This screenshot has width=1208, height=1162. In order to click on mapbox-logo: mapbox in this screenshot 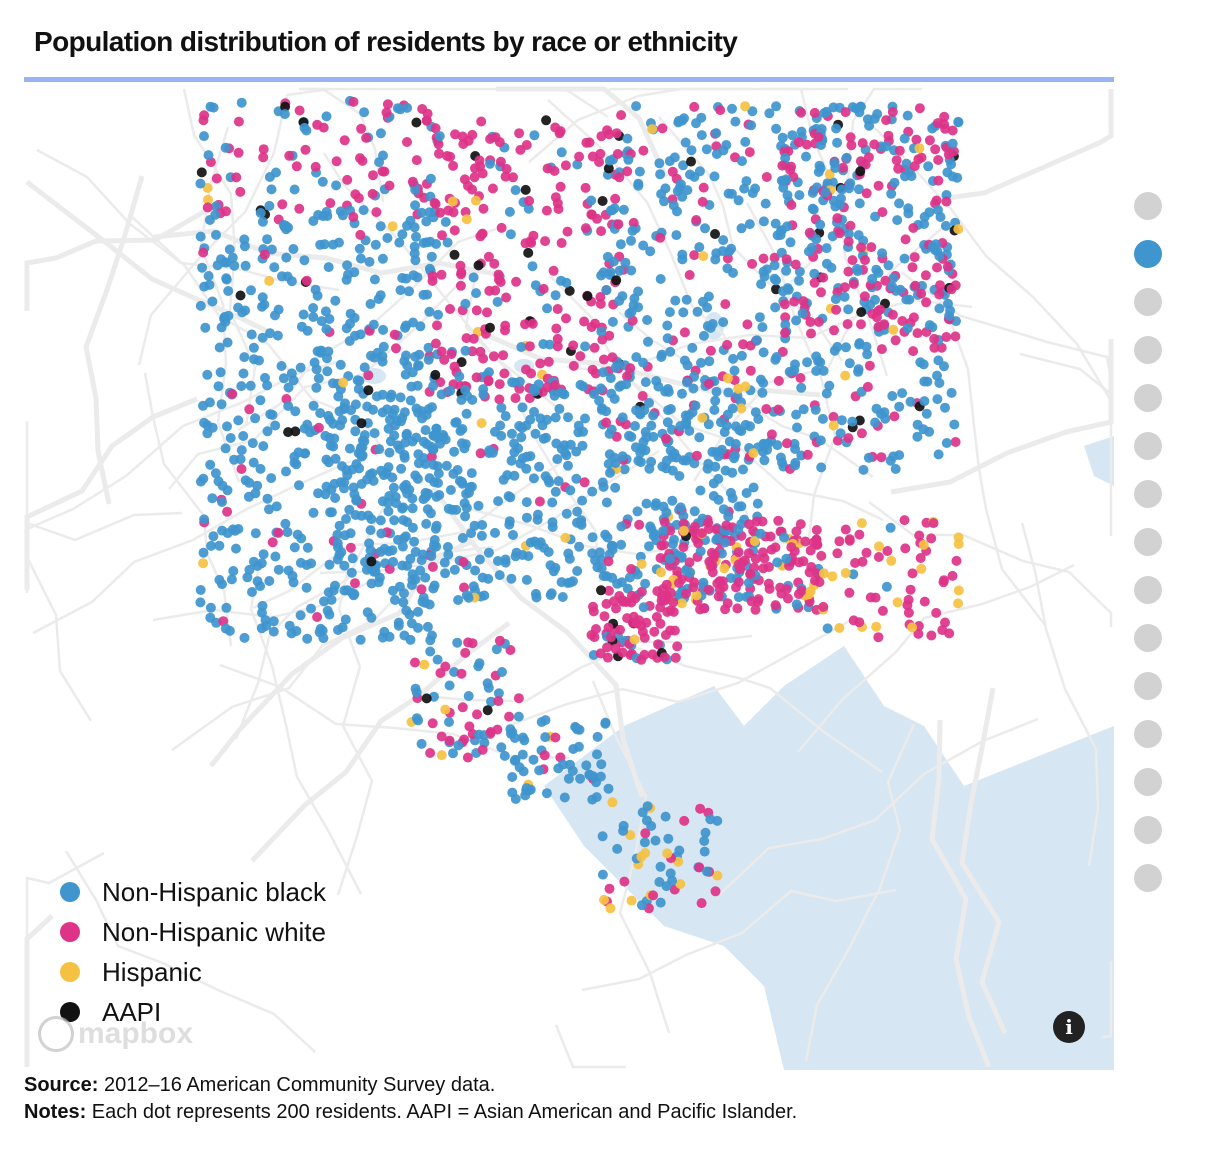, I will do `click(115, 1034)`.